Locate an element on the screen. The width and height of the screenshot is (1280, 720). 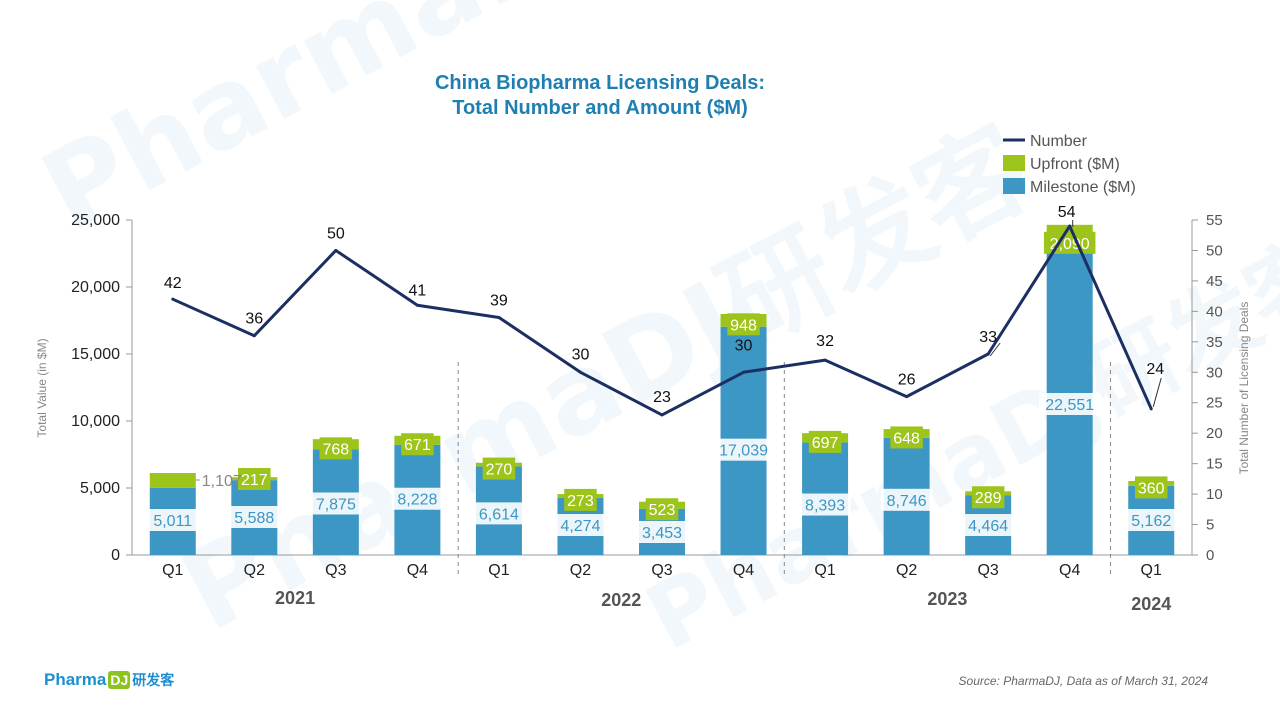
y-tick-label: 15,000 is located at coordinates (95, 354).